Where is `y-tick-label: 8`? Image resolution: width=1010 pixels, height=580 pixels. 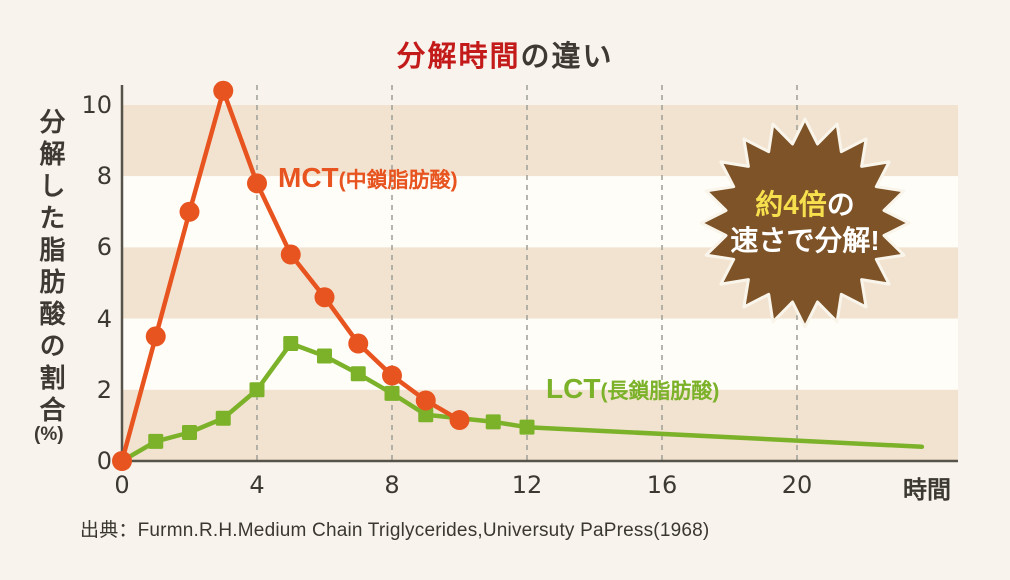 y-tick-label: 8 is located at coordinates (104, 176).